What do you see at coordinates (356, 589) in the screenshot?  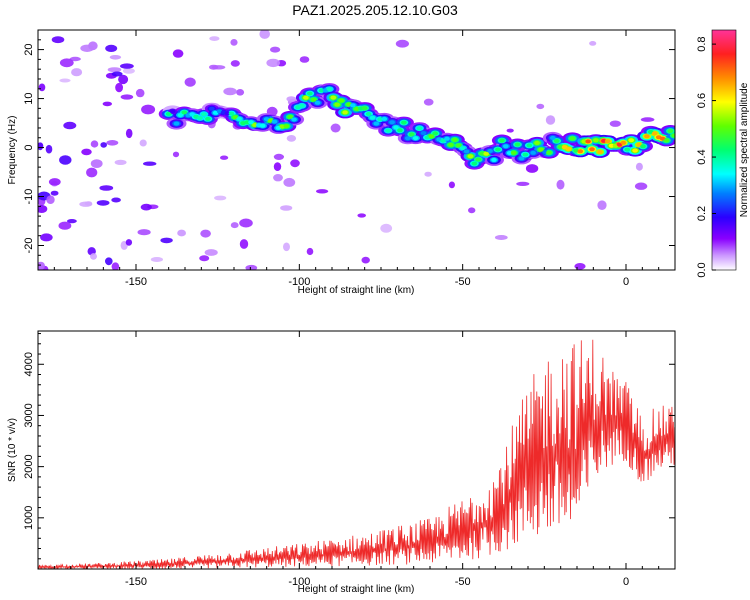 I see `bottom-x-axis-label: Height of straight line (km)` at bounding box center [356, 589].